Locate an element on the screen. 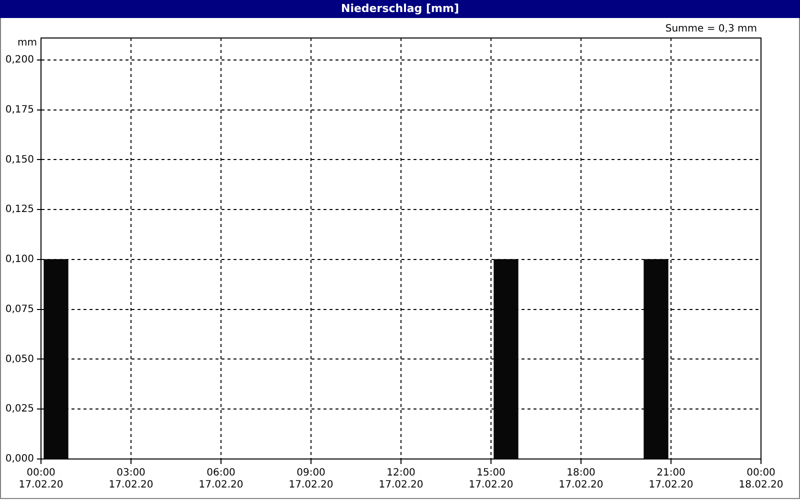  text: Summe = 0,3 mm is located at coordinates (711, 29).